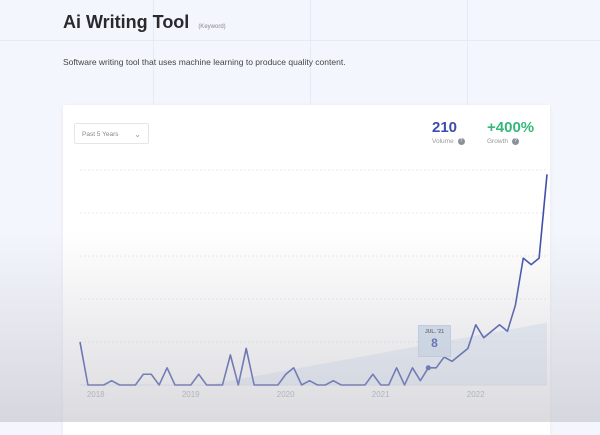 The image size is (600, 435). I want to click on growth-label: Growth, so click(497, 141).